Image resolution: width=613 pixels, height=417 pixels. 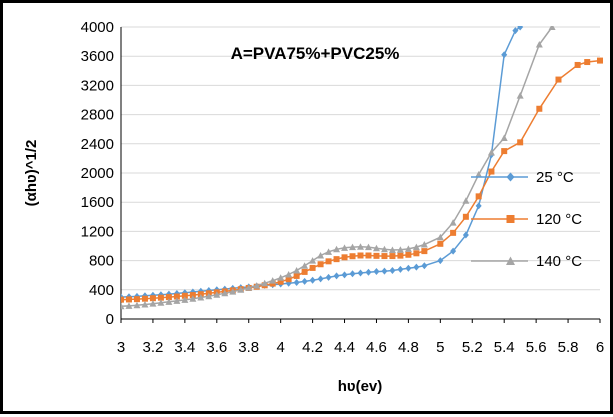 What do you see at coordinates (97, 202) in the screenshot?
I see `y-tick-label: 1600` at bounding box center [97, 202].